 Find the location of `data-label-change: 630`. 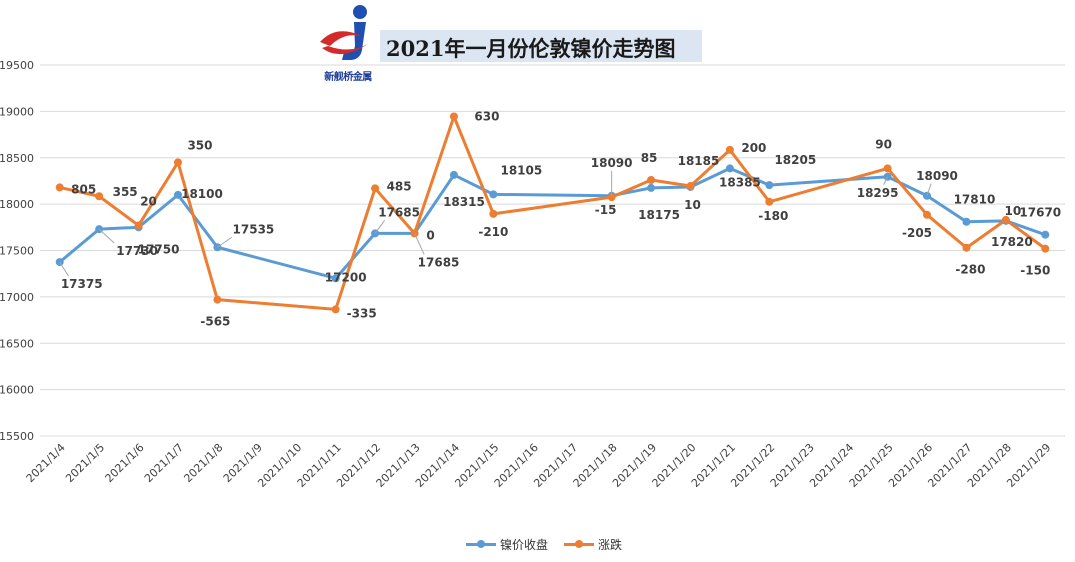

data-label-change: 630 is located at coordinates (486, 116).